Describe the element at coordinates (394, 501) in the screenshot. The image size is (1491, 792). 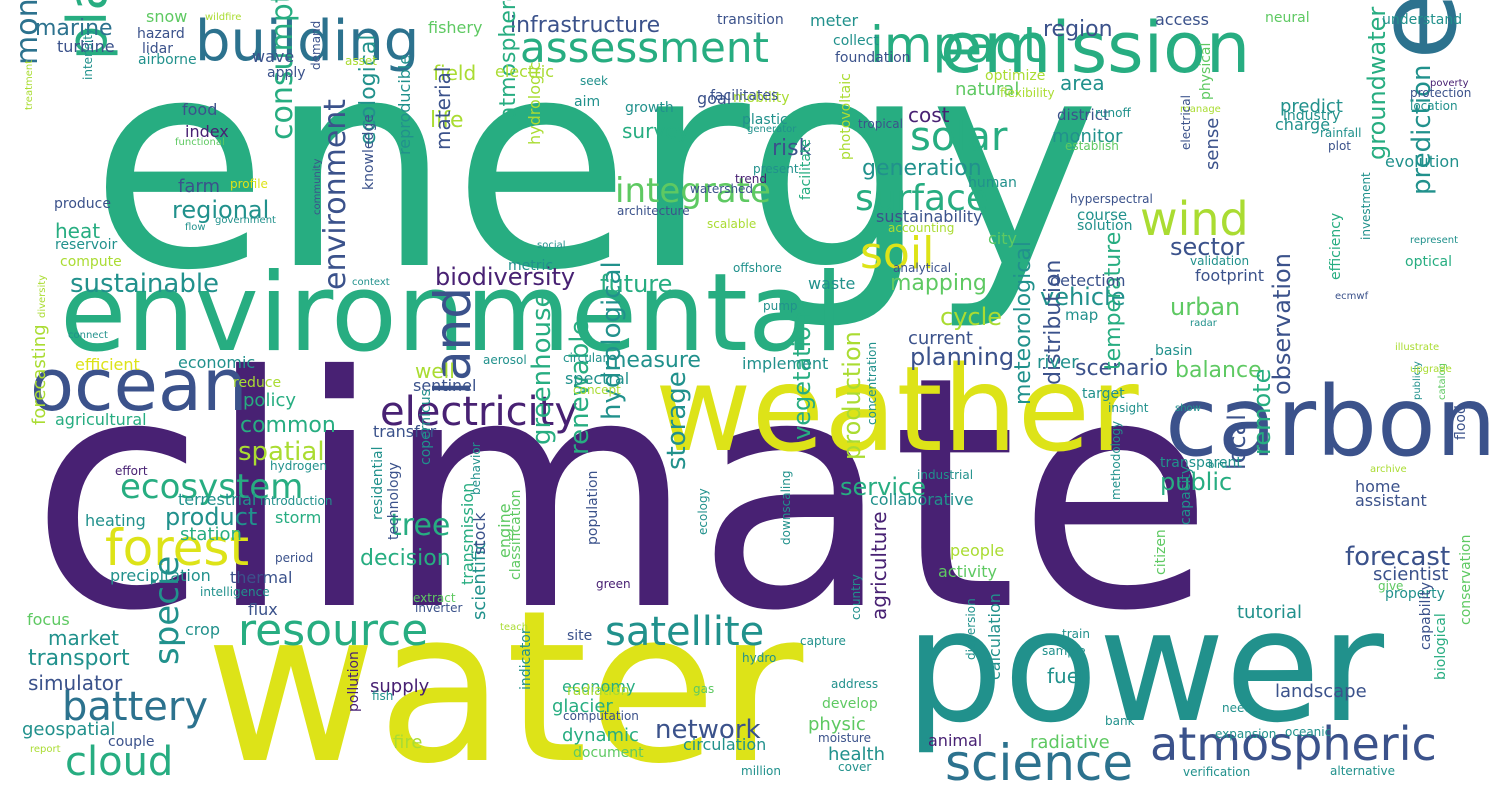
I see `word-technology: technology` at that location.